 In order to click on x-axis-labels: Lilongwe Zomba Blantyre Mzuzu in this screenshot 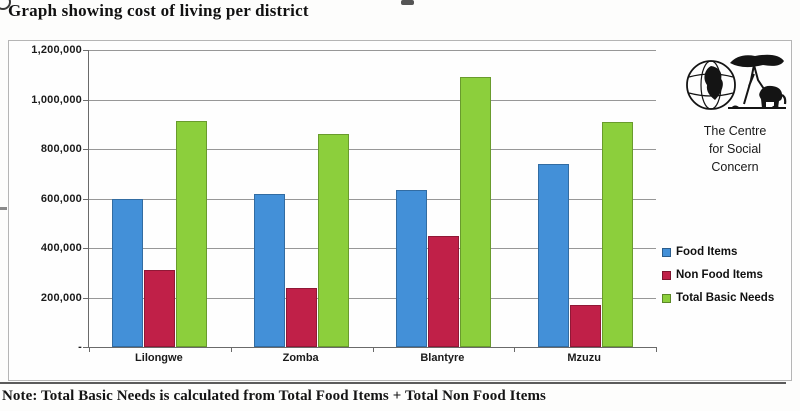, I will do `click(371, 360)`.